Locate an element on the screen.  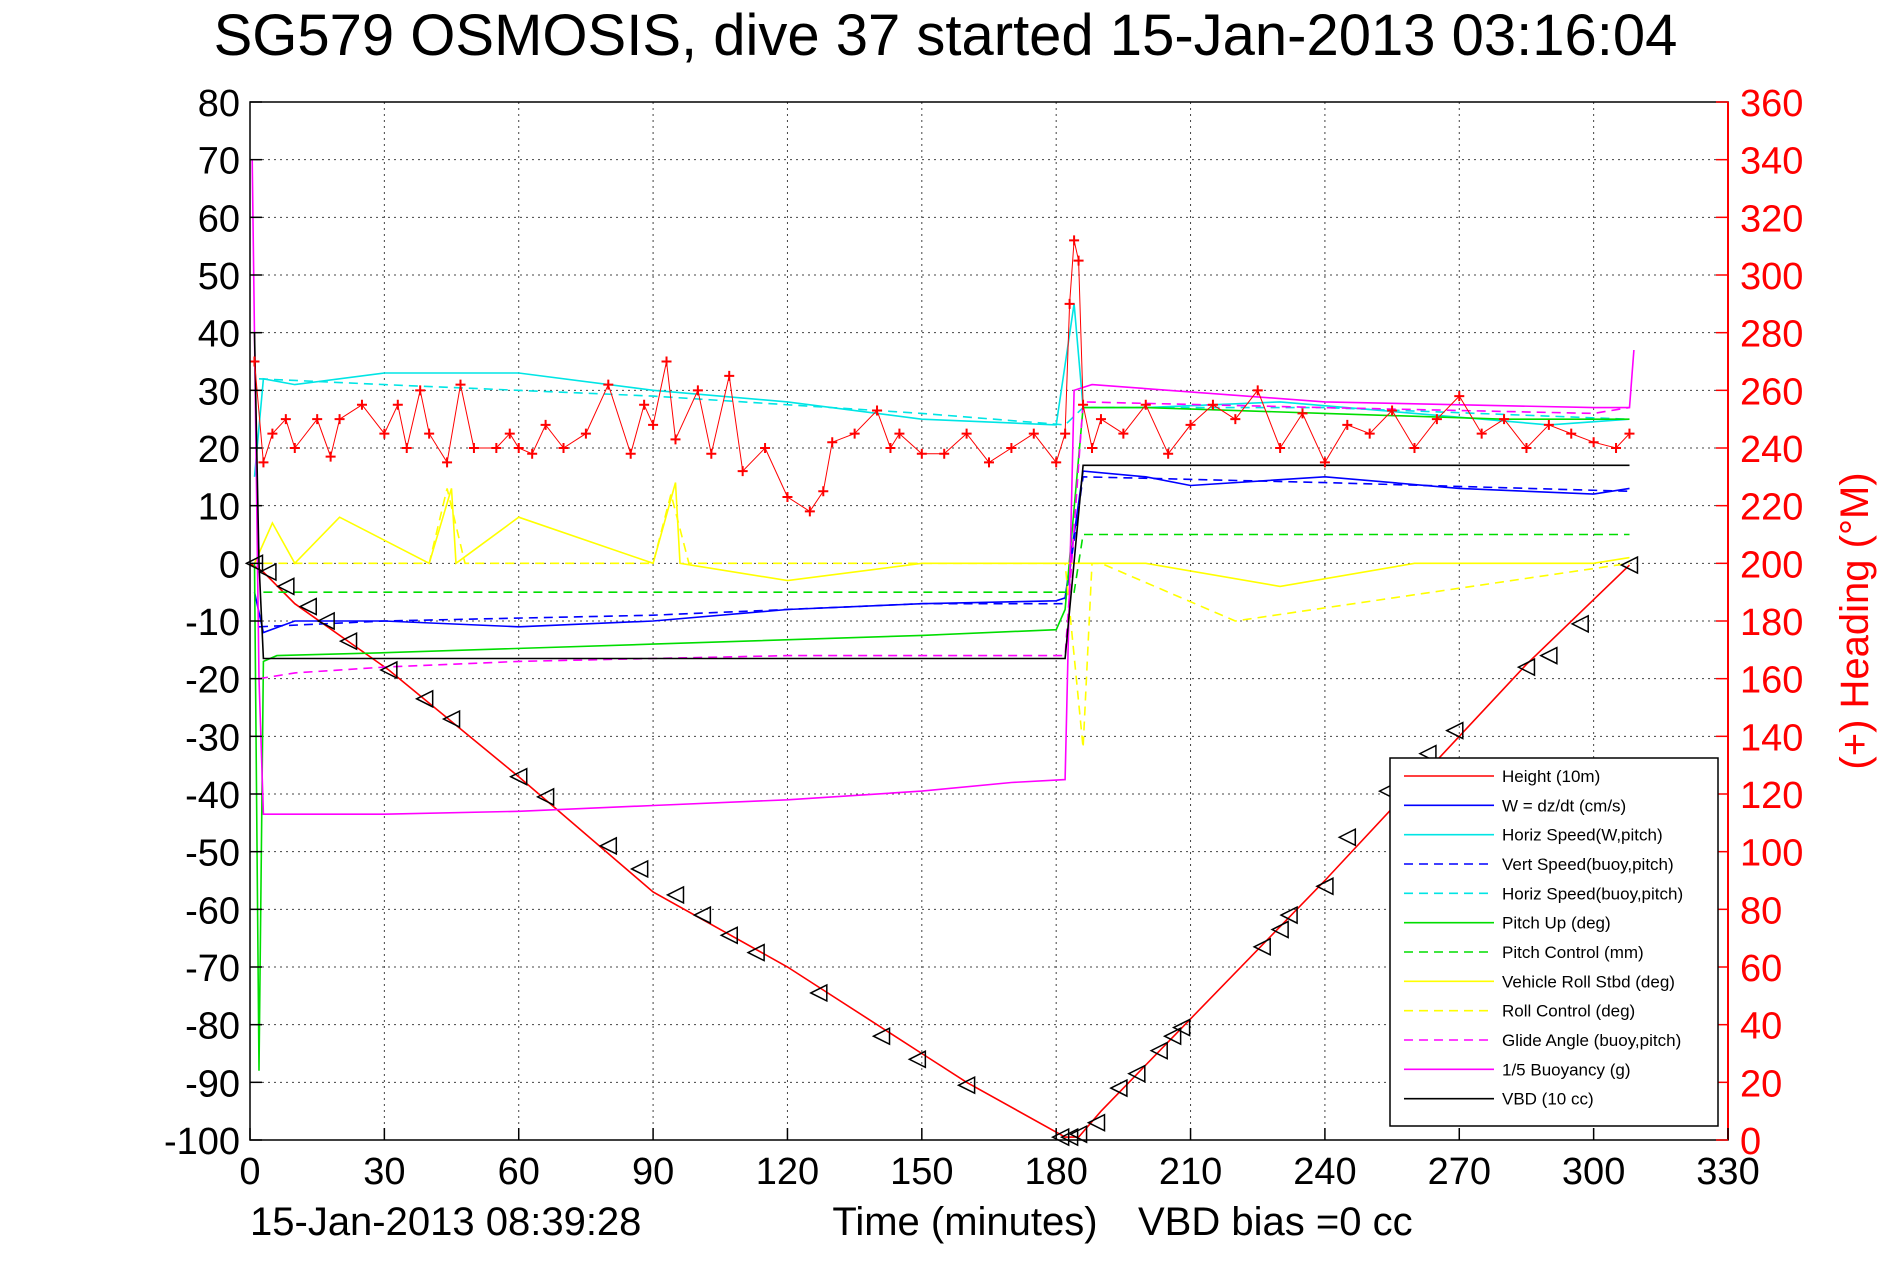
x-tick-label: 30 is located at coordinates (384, 1172).